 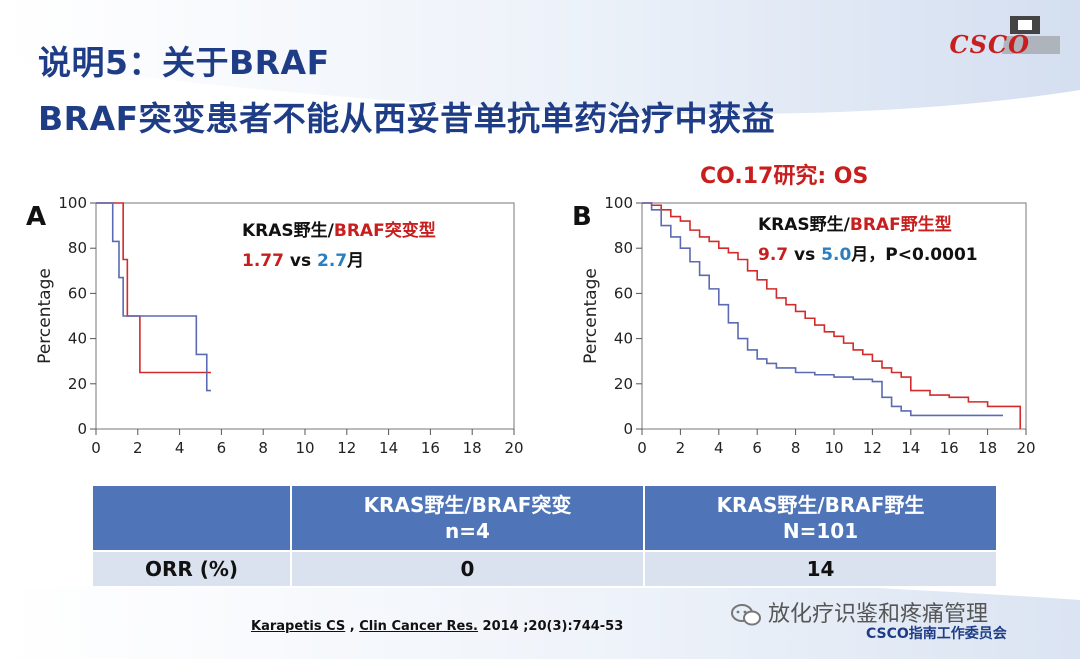 I want to click on study-title: CO.17研究: OS, so click(x=784, y=176).